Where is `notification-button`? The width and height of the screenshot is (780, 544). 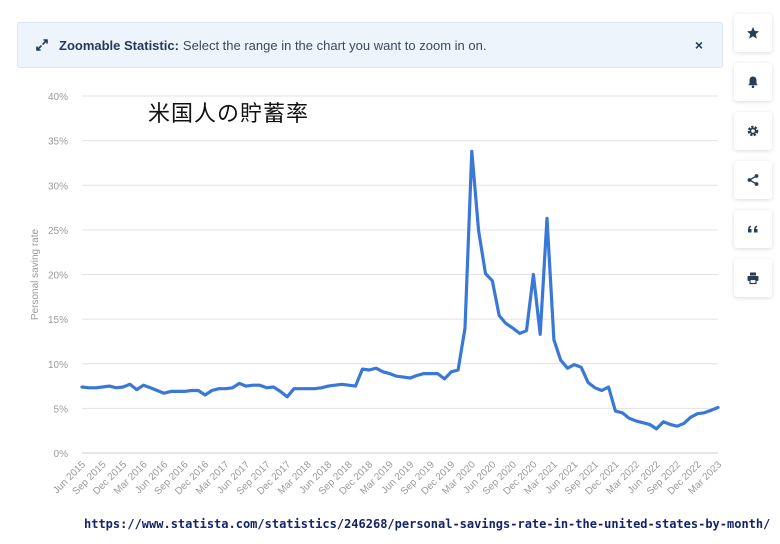 notification-button is located at coordinates (753, 82).